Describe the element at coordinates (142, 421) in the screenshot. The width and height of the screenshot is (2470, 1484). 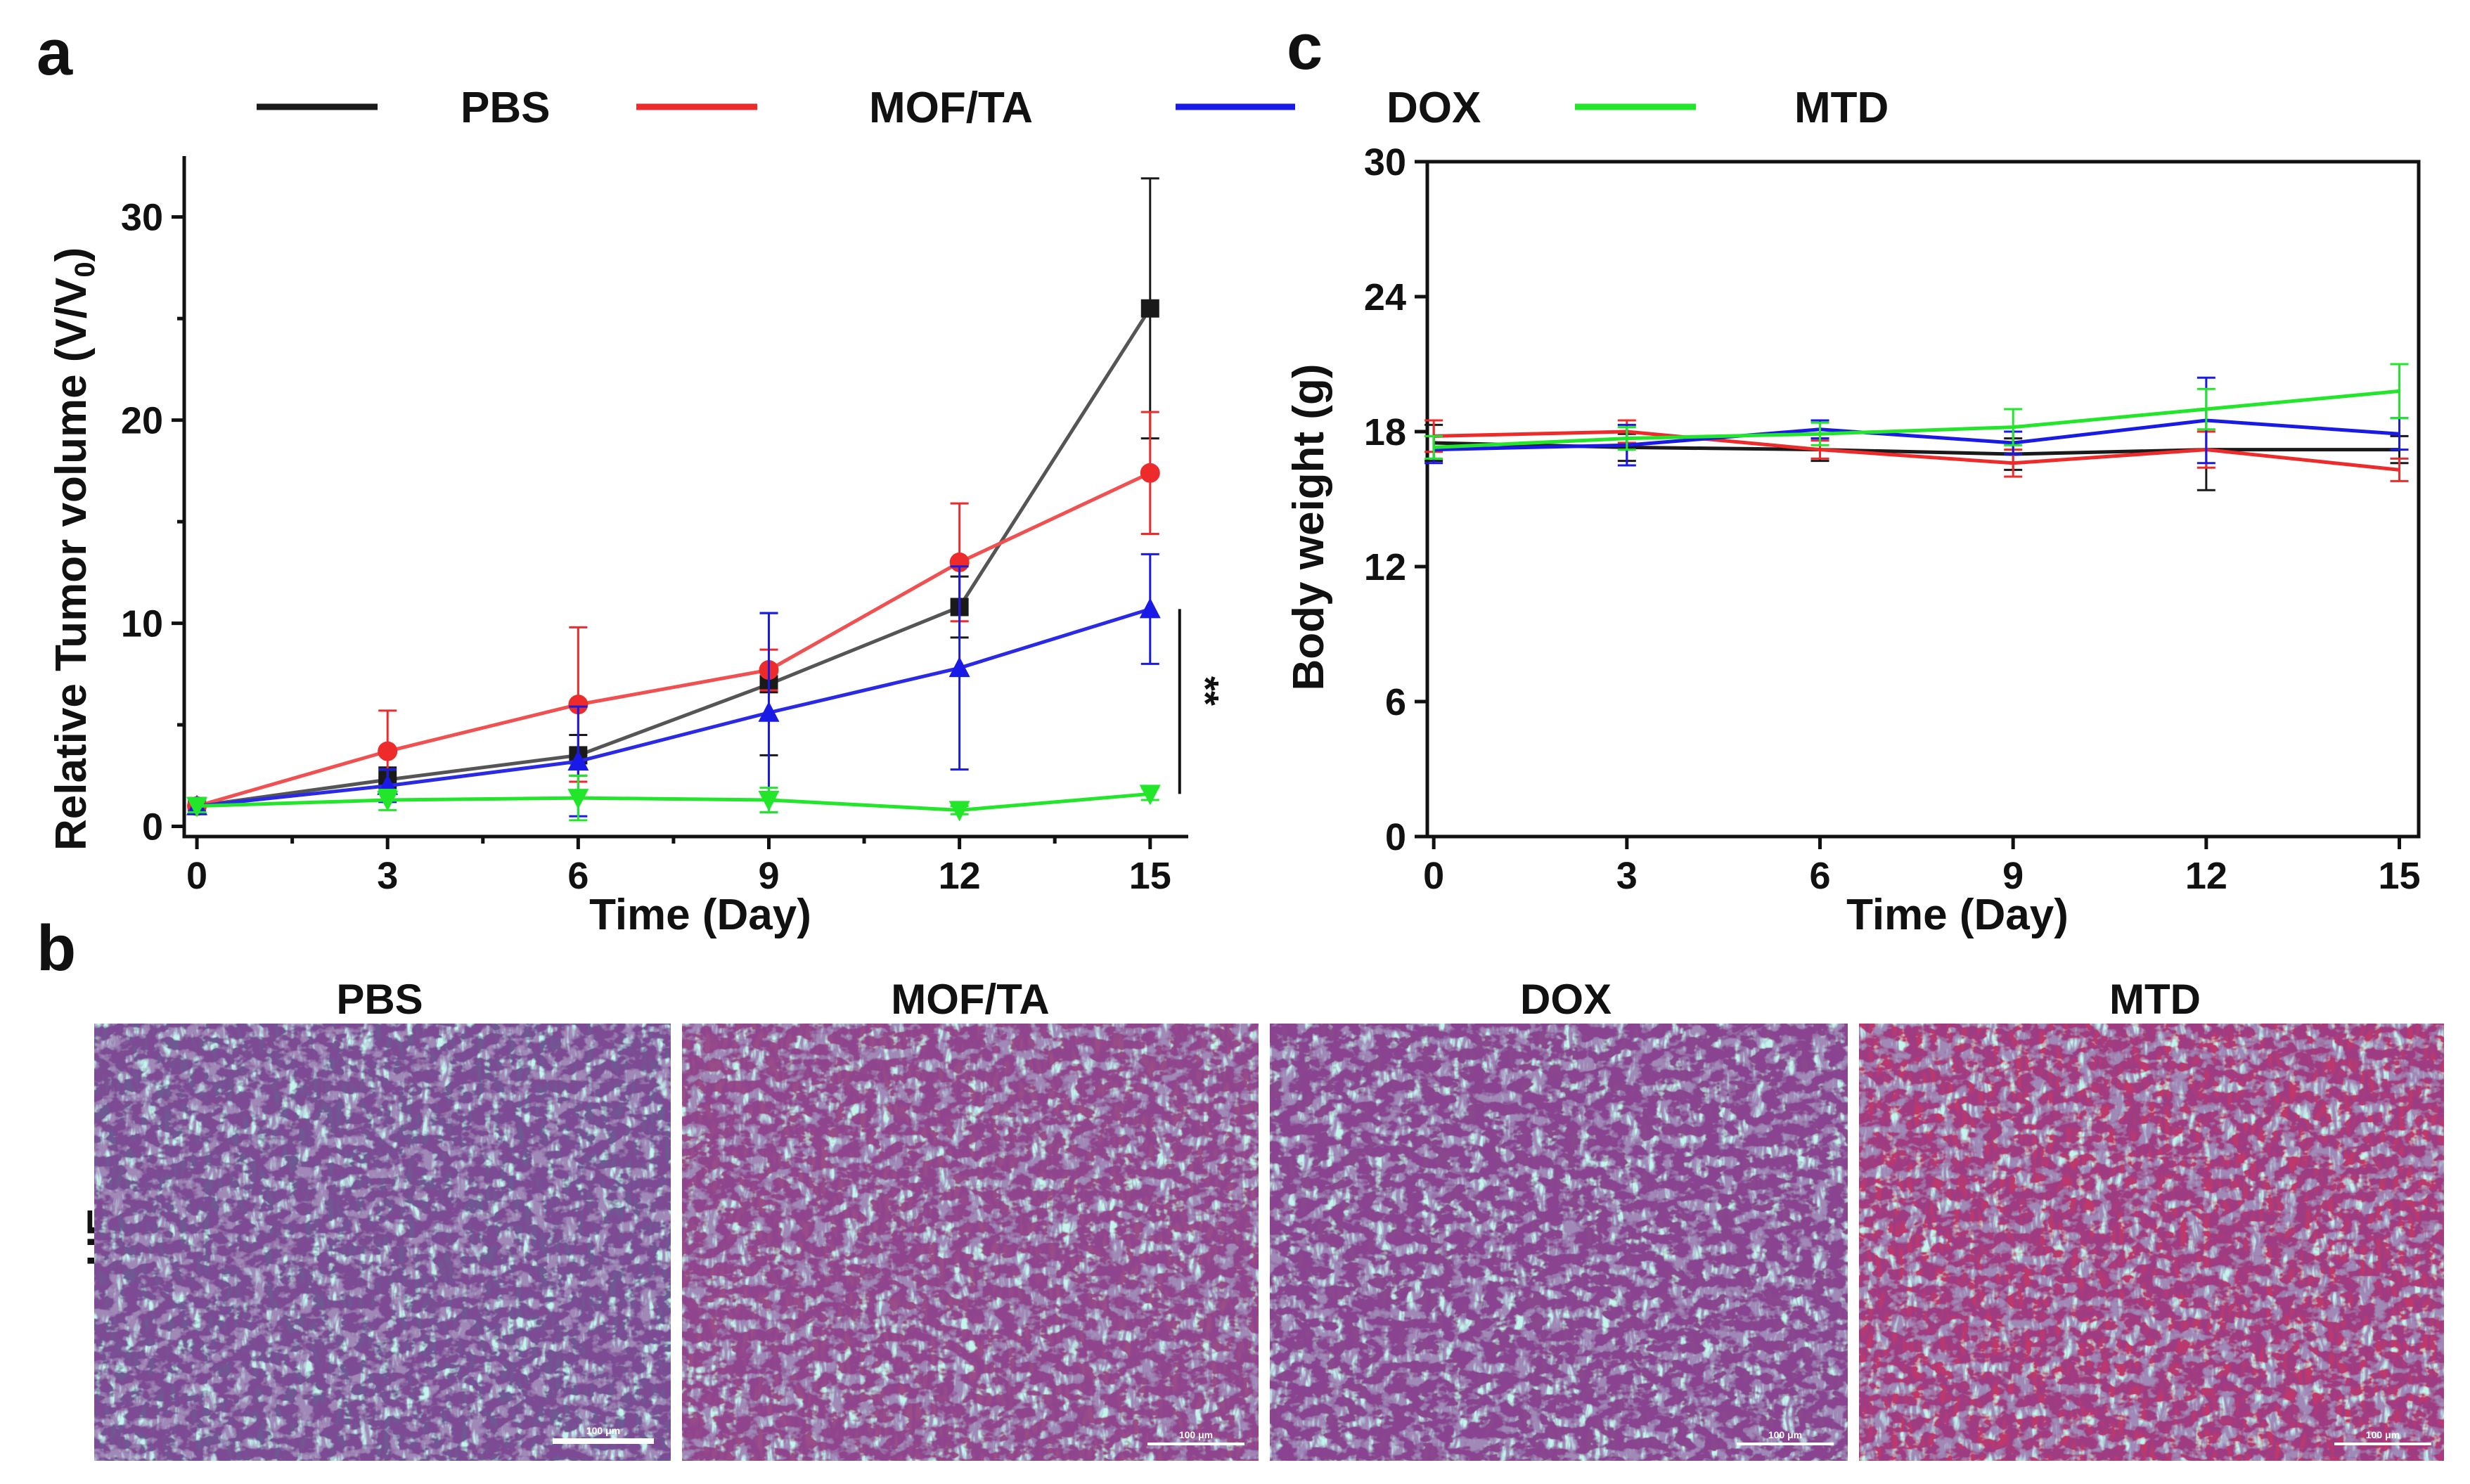
I see `chart-a-ytick-label: 20` at that location.